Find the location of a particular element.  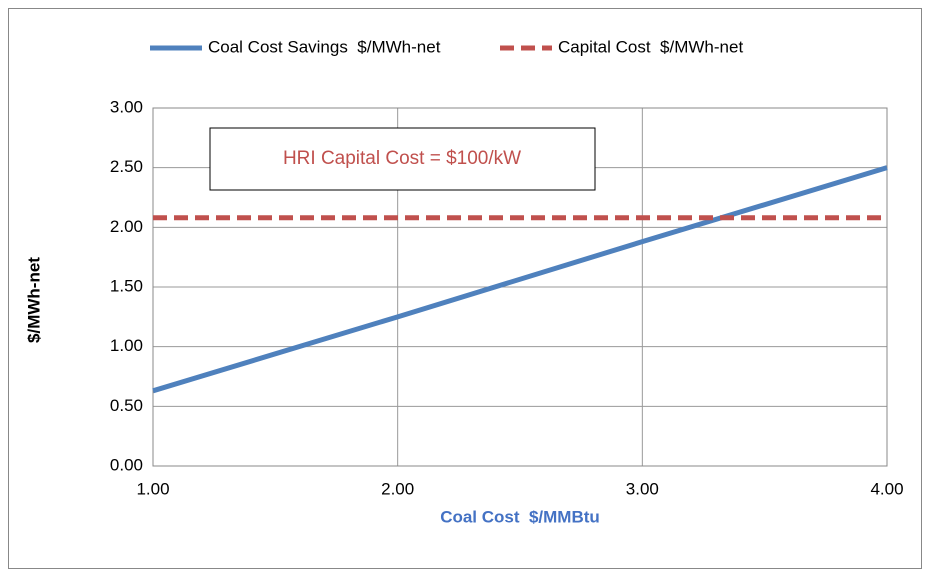

y-tick-label: 0.00 is located at coordinates (126, 464).